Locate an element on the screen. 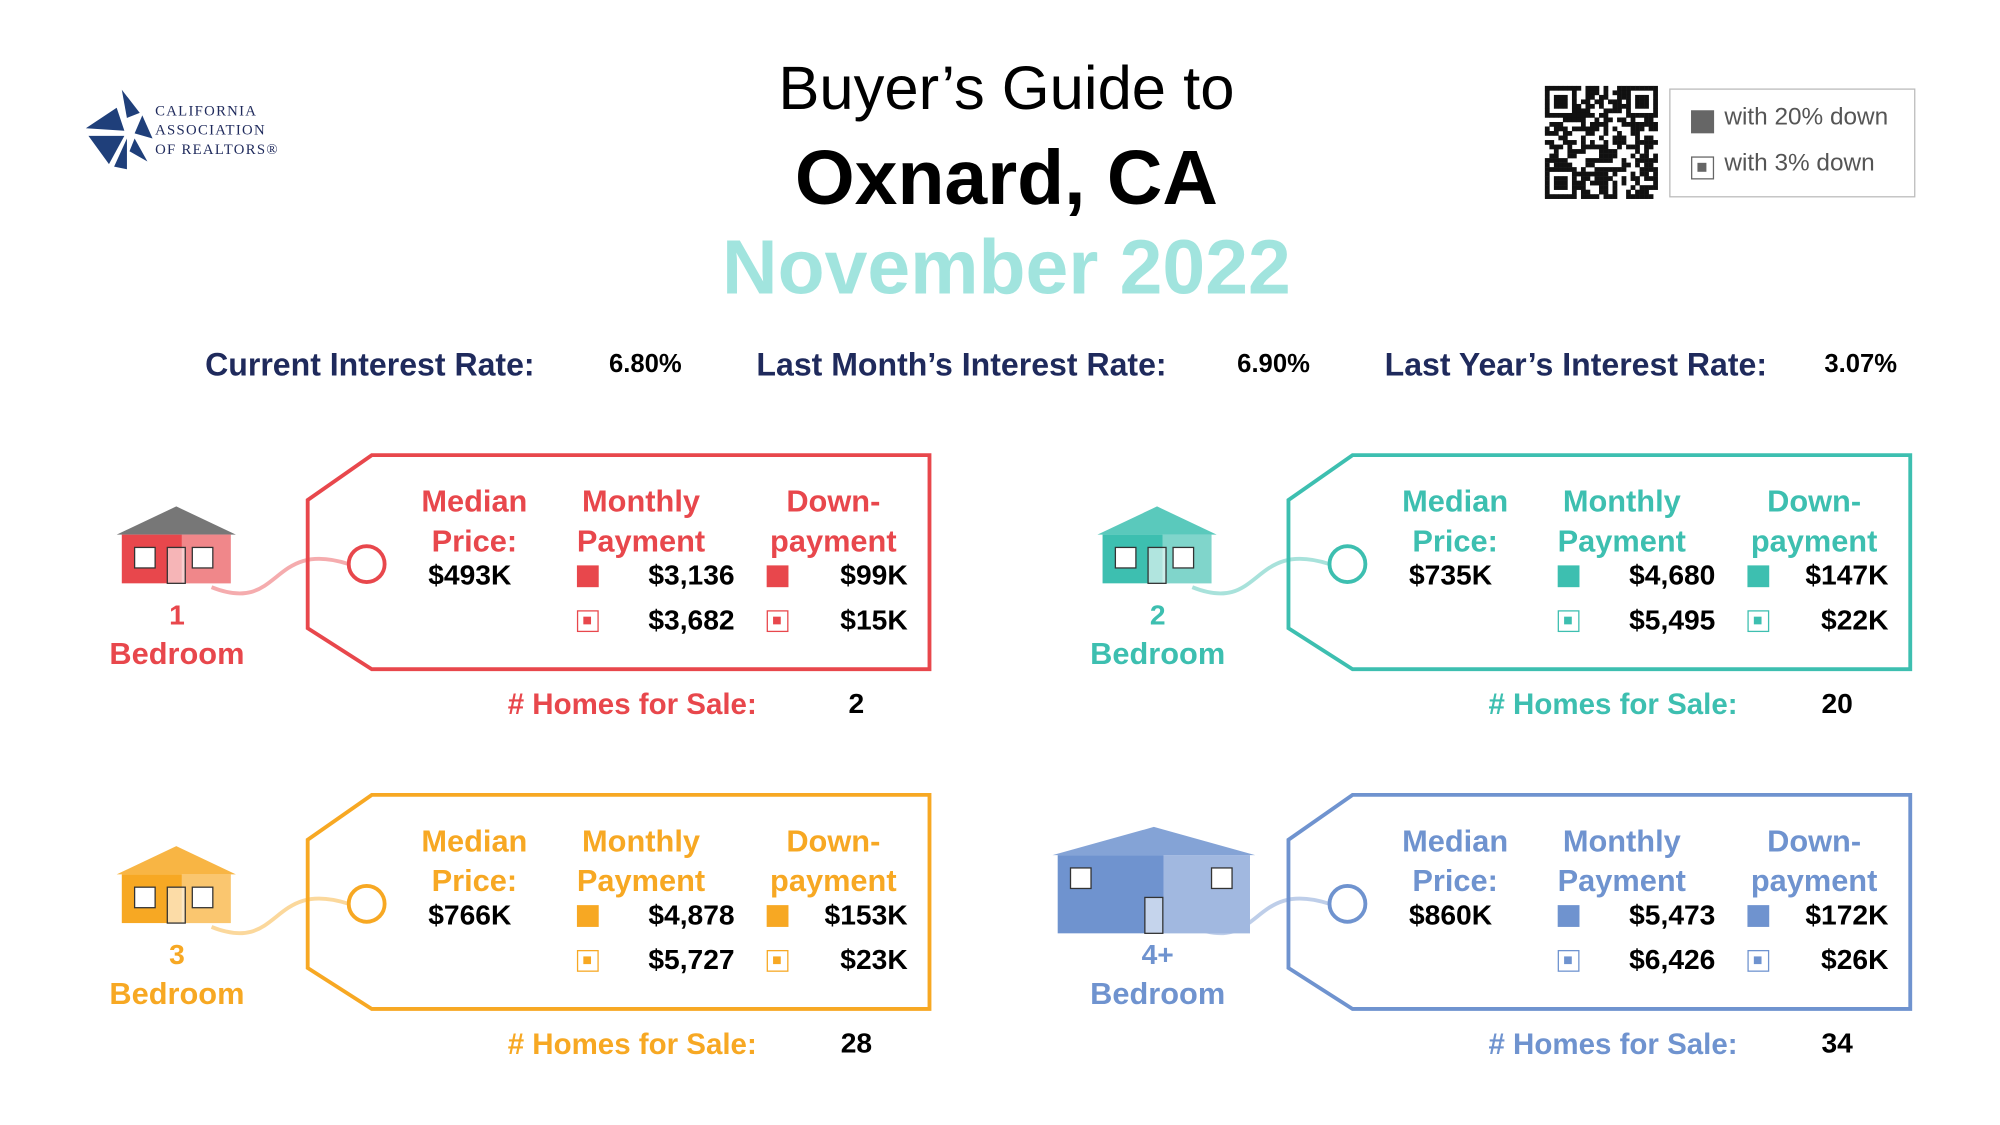  house-side is located at coordinates (1206, 894).